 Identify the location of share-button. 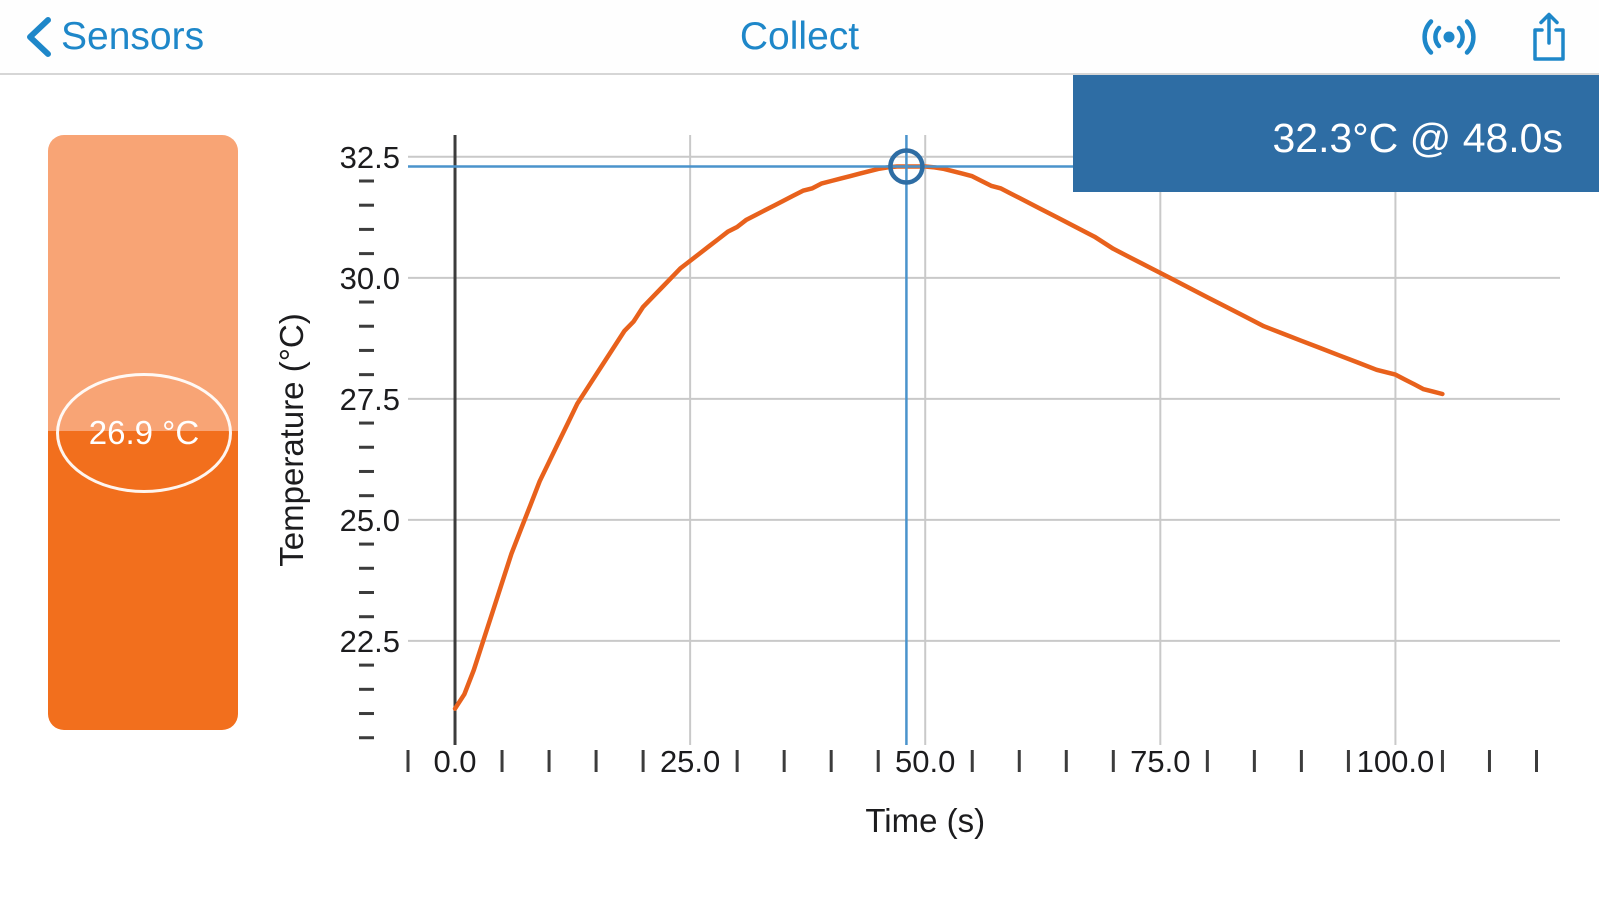
(1549, 37).